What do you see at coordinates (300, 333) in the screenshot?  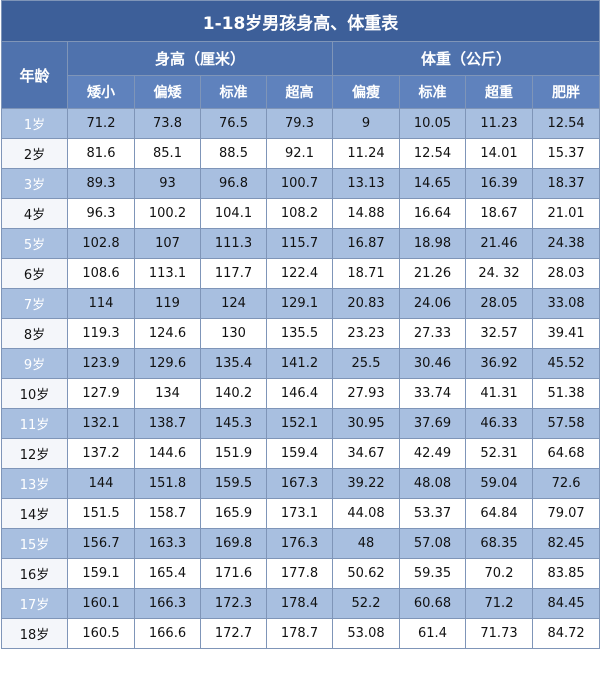 I see `table-row: 8岁 119.3 124.6 130 135.5 23.23 27.33 32.57 39.41` at bounding box center [300, 333].